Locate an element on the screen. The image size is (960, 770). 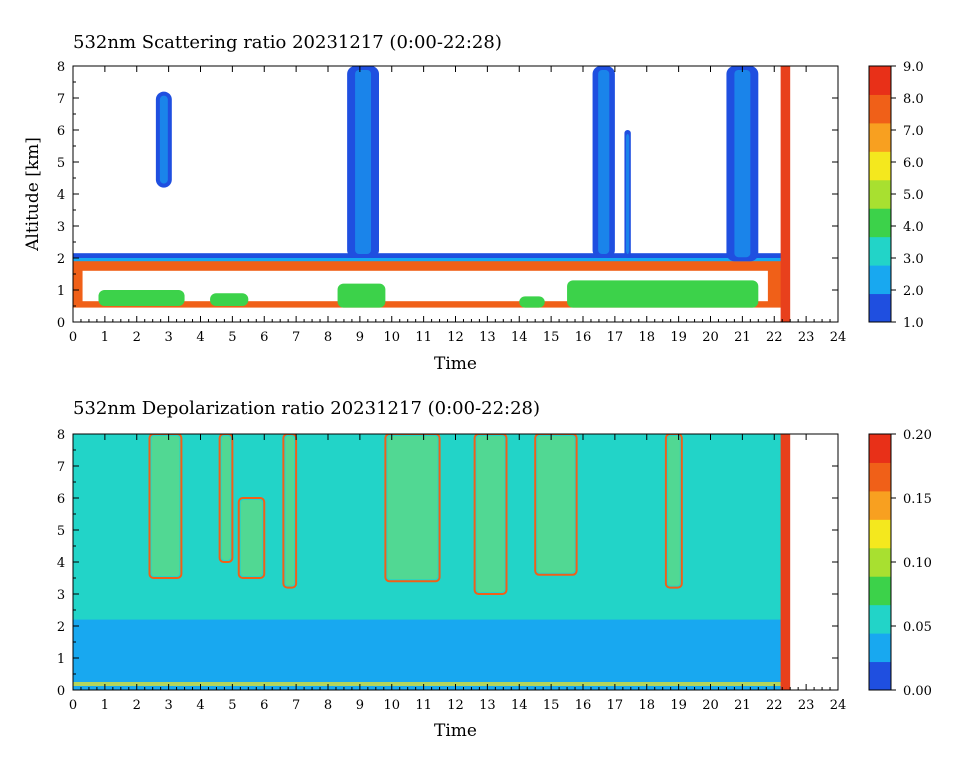
bottom-y-tick-label: 1 is located at coordinates (61, 659).